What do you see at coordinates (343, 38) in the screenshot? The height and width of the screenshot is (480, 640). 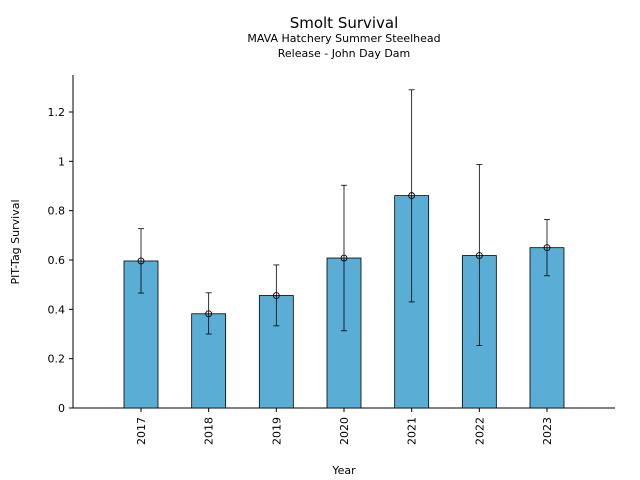 I see `chart-subtitle-line-1: MAVA Hatchery Summer Steelhead` at bounding box center [343, 38].